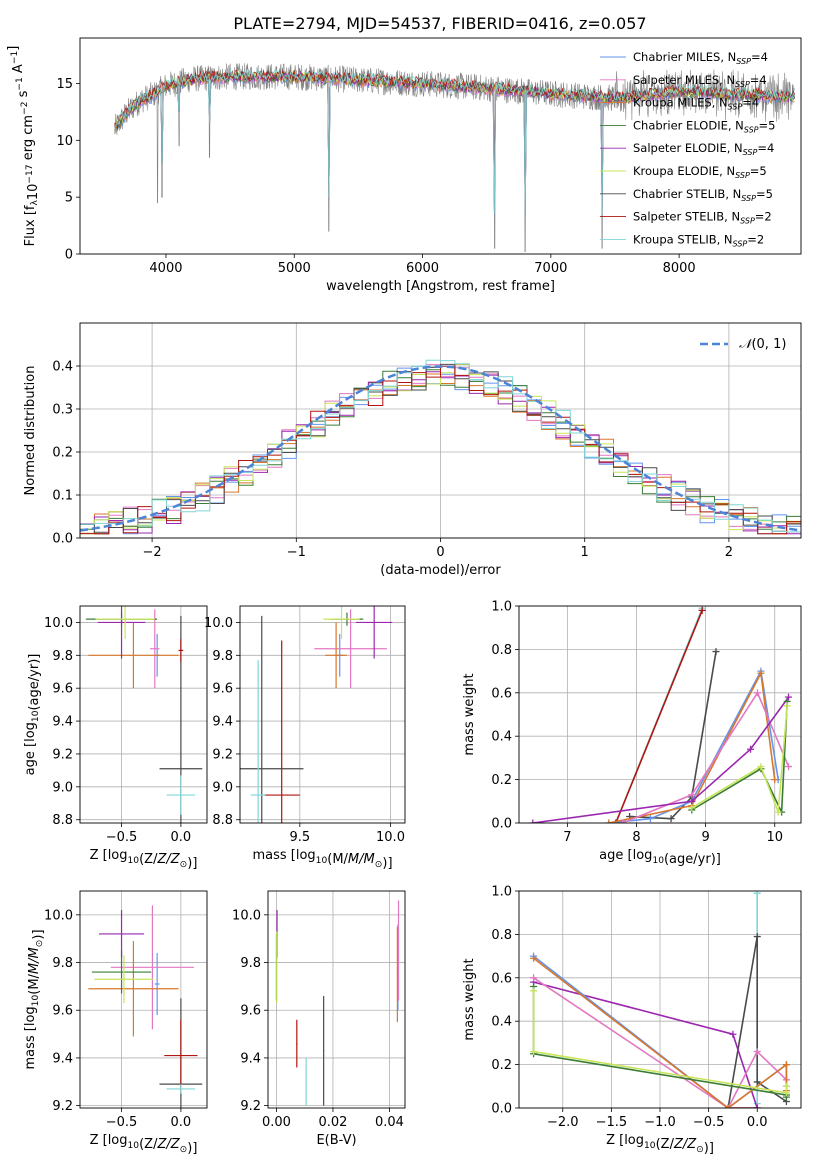 This screenshot has height=1170, width=819. I want to click on weight-line-salpeter-miles, so click(660, 1042).